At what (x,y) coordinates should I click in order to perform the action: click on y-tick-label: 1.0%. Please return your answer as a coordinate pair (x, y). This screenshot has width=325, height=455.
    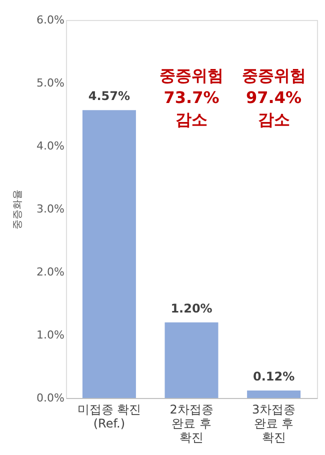
    Looking at the image, I should click on (50, 335).